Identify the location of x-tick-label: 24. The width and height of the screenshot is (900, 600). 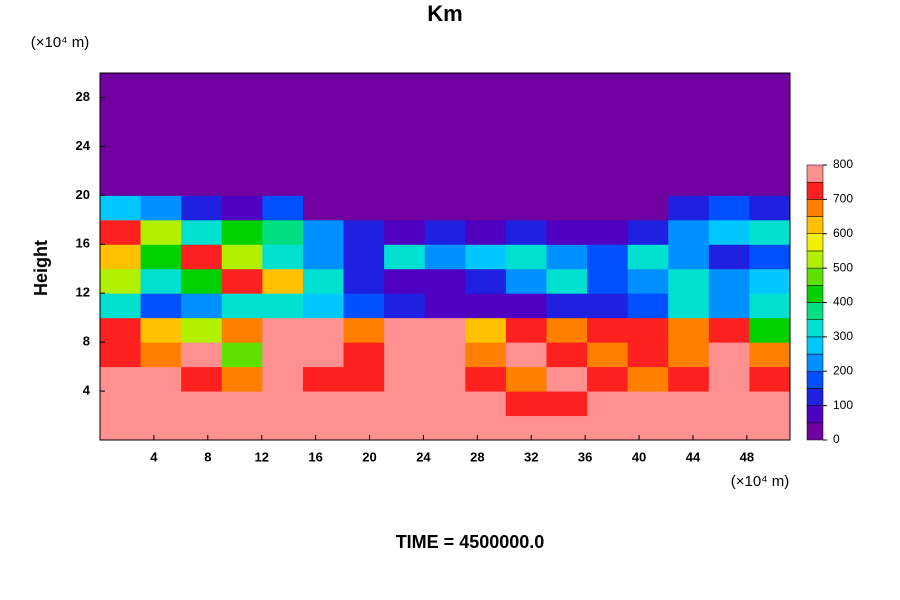
(423, 456).